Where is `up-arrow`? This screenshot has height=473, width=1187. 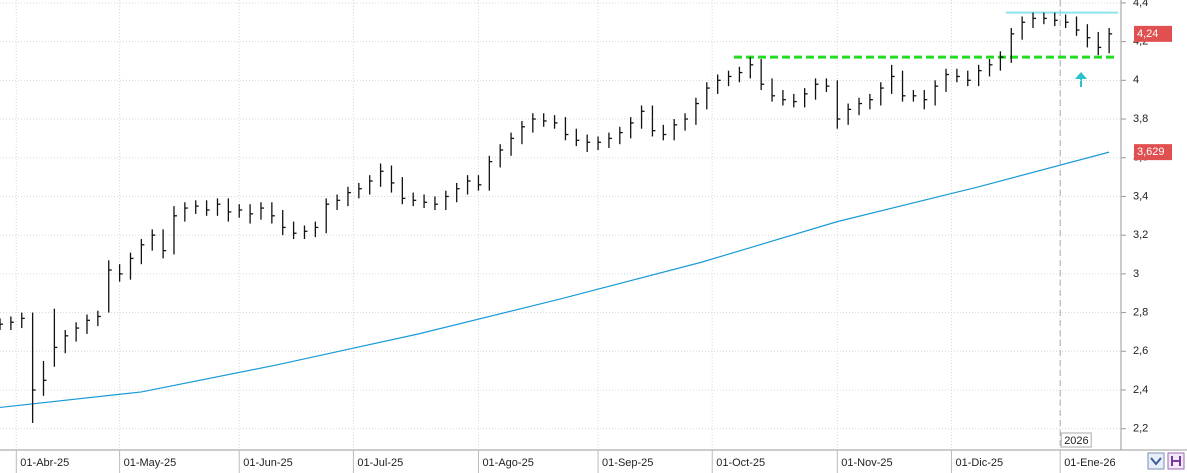 up-arrow is located at coordinates (1081, 79).